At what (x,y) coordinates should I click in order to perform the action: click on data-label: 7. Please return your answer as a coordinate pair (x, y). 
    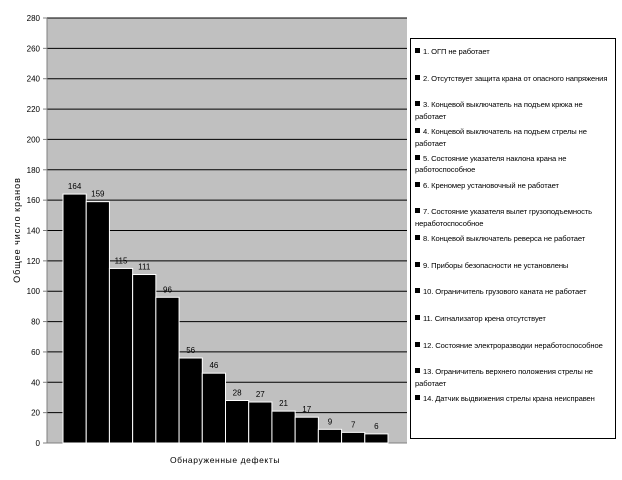
    Looking at the image, I should click on (353, 424).